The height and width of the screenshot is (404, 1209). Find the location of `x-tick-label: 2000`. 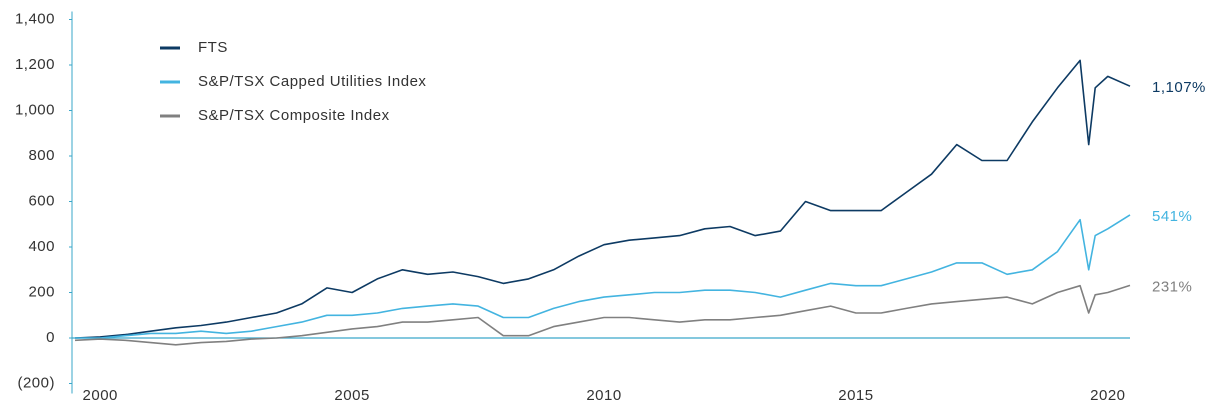

x-tick-label: 2000 is located at coordinates (100, 395).